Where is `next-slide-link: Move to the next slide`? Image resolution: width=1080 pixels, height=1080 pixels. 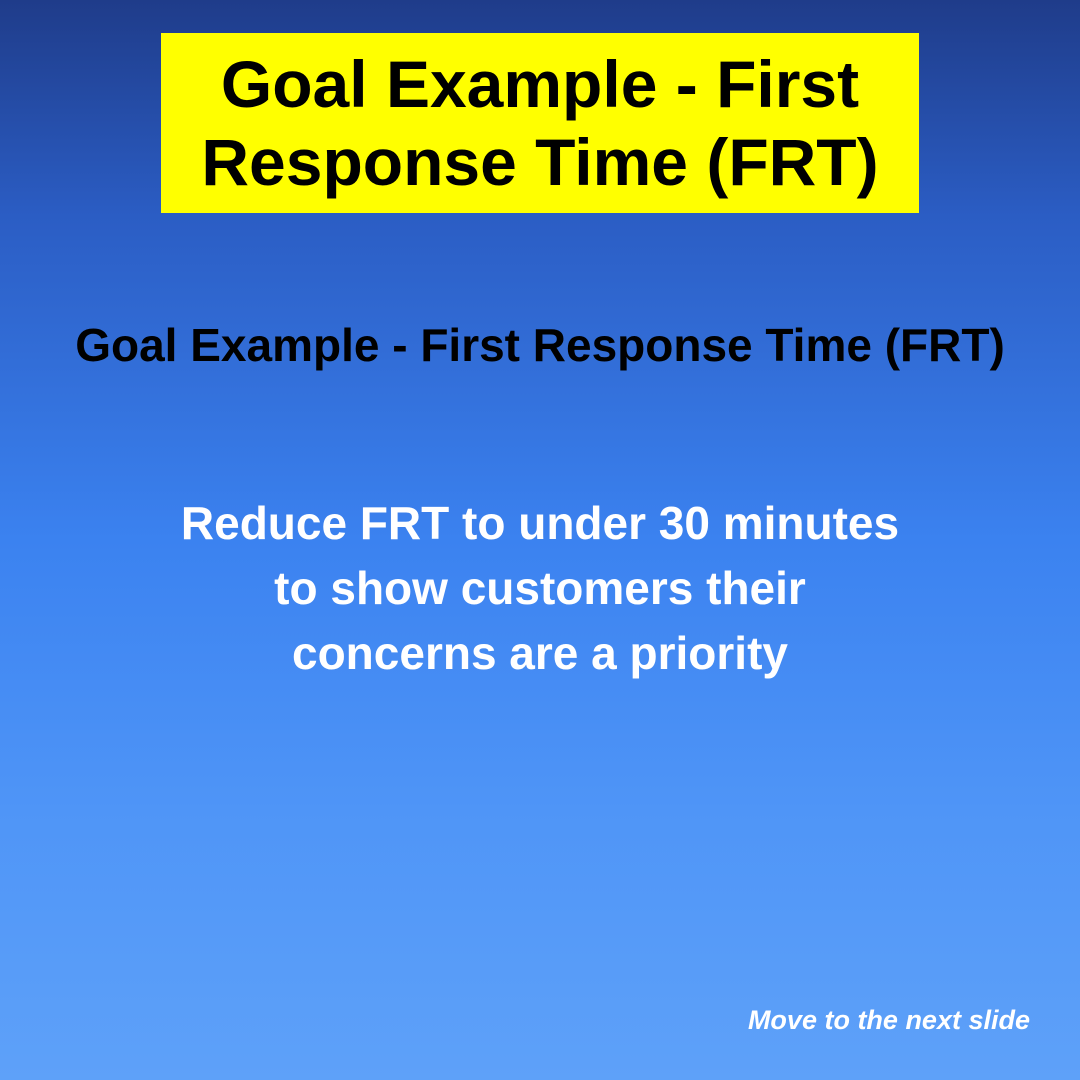
next-slide-link: Move to the next slide is located at coordinates (888, 1020).